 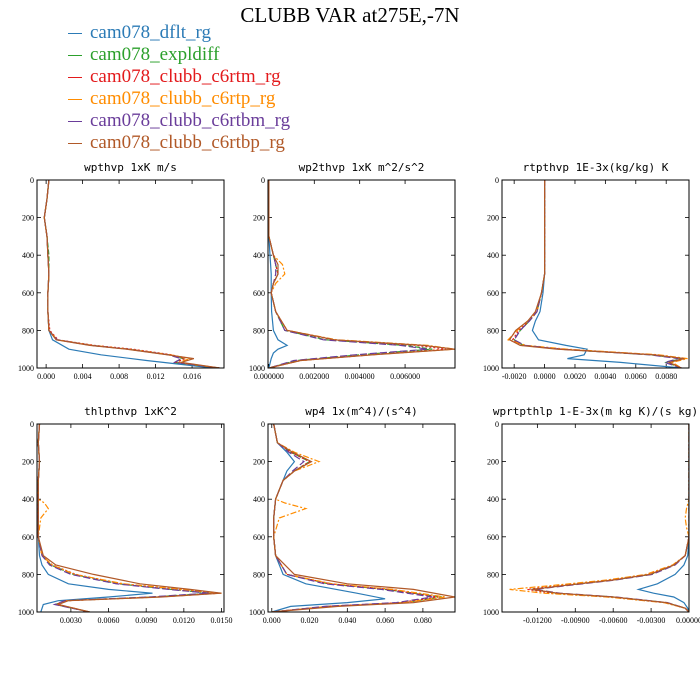 I want to click on panel-title: wp2thvp 1xK m^2/s^2, so click(x=362, y=167).